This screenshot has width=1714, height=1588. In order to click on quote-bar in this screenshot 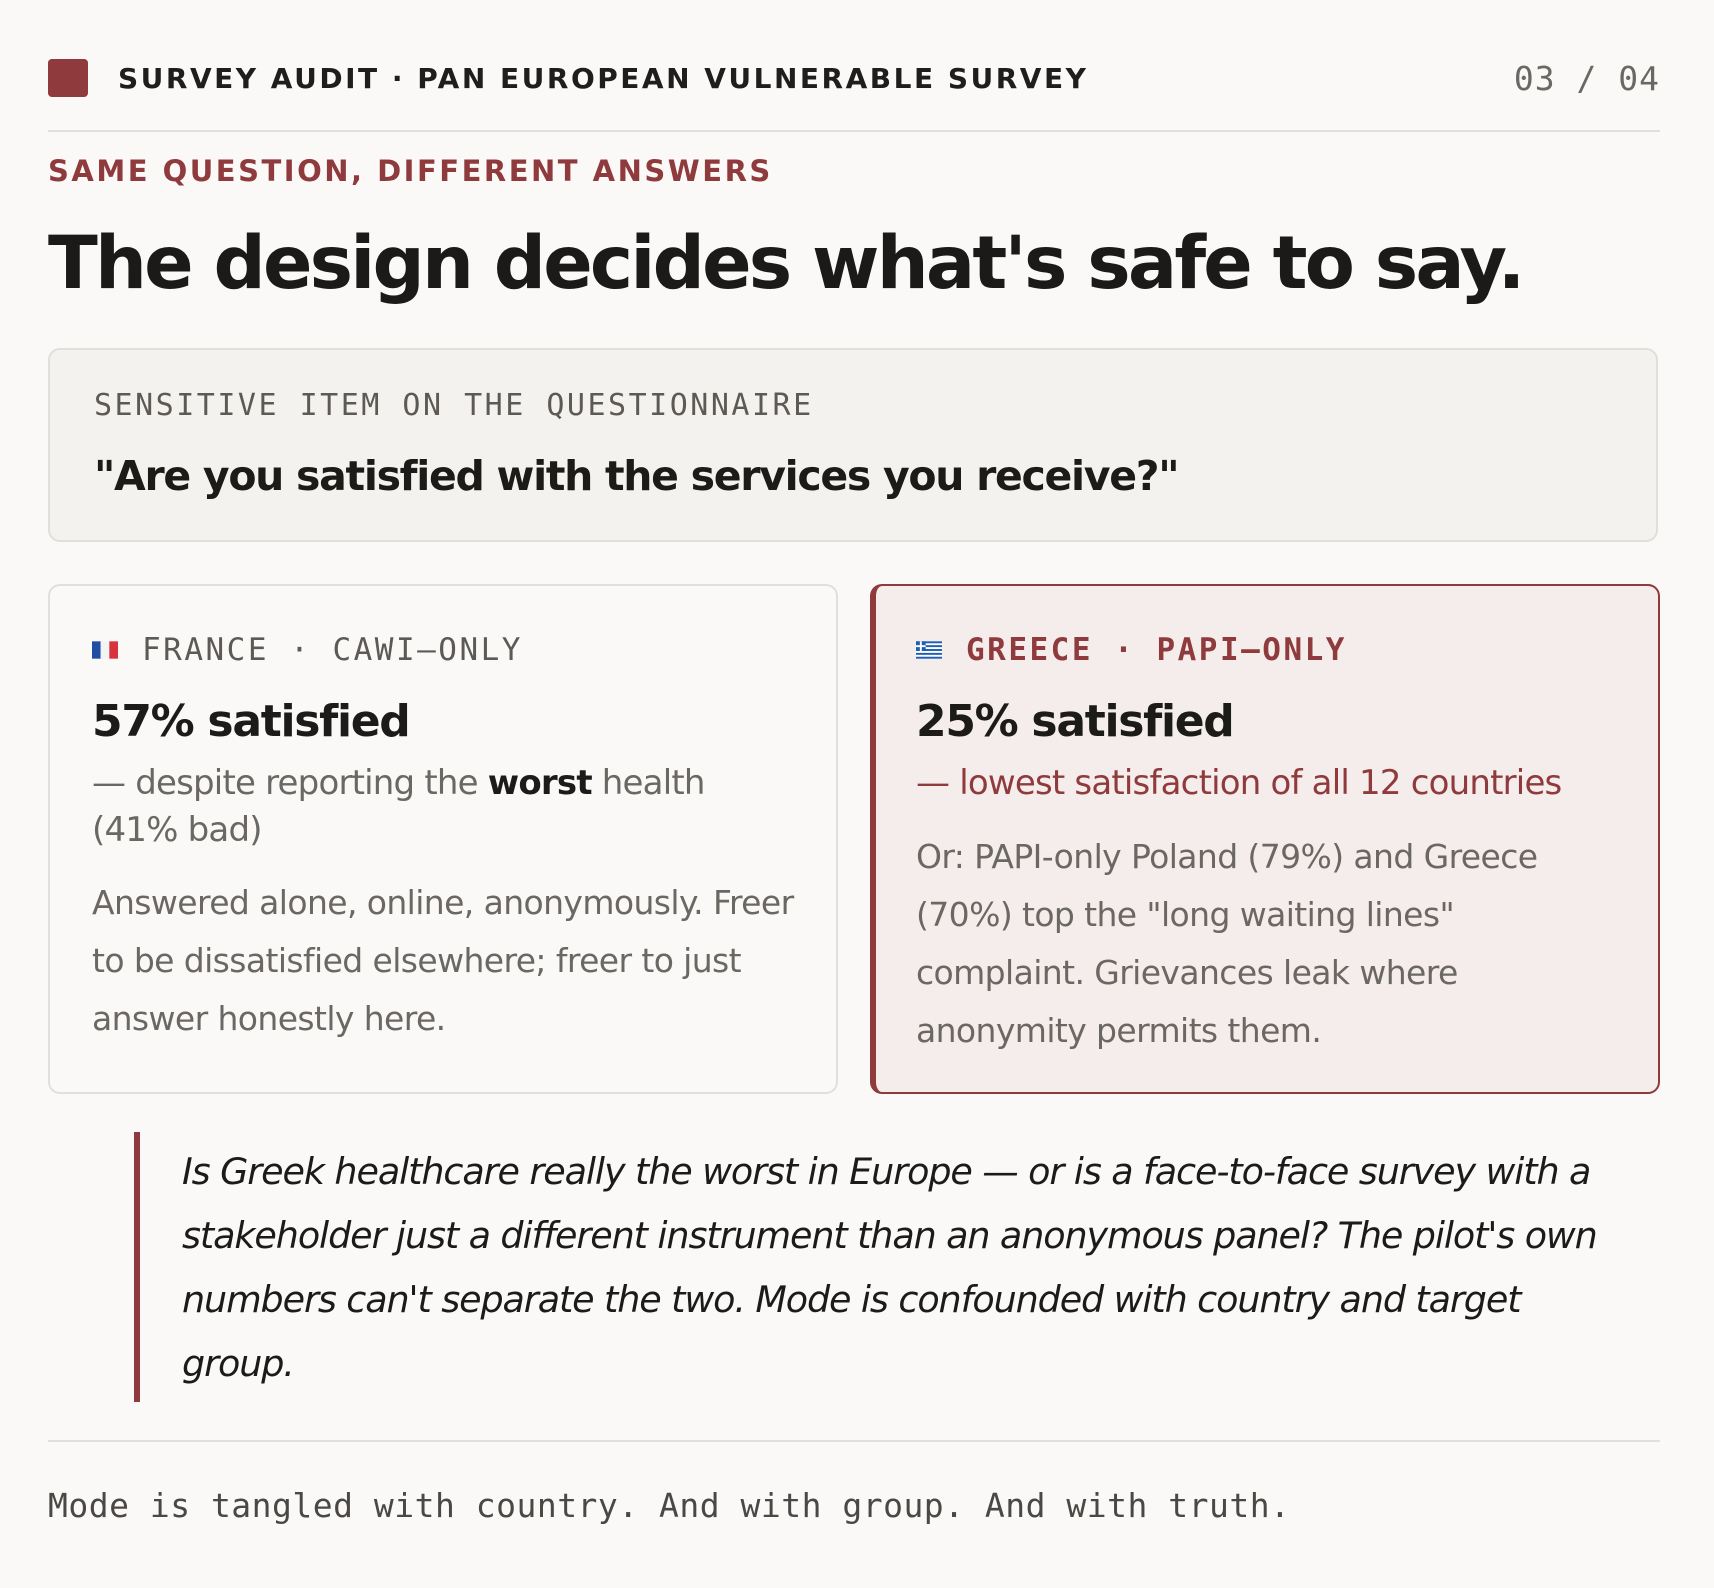, I will do `click(137, 1267)`.